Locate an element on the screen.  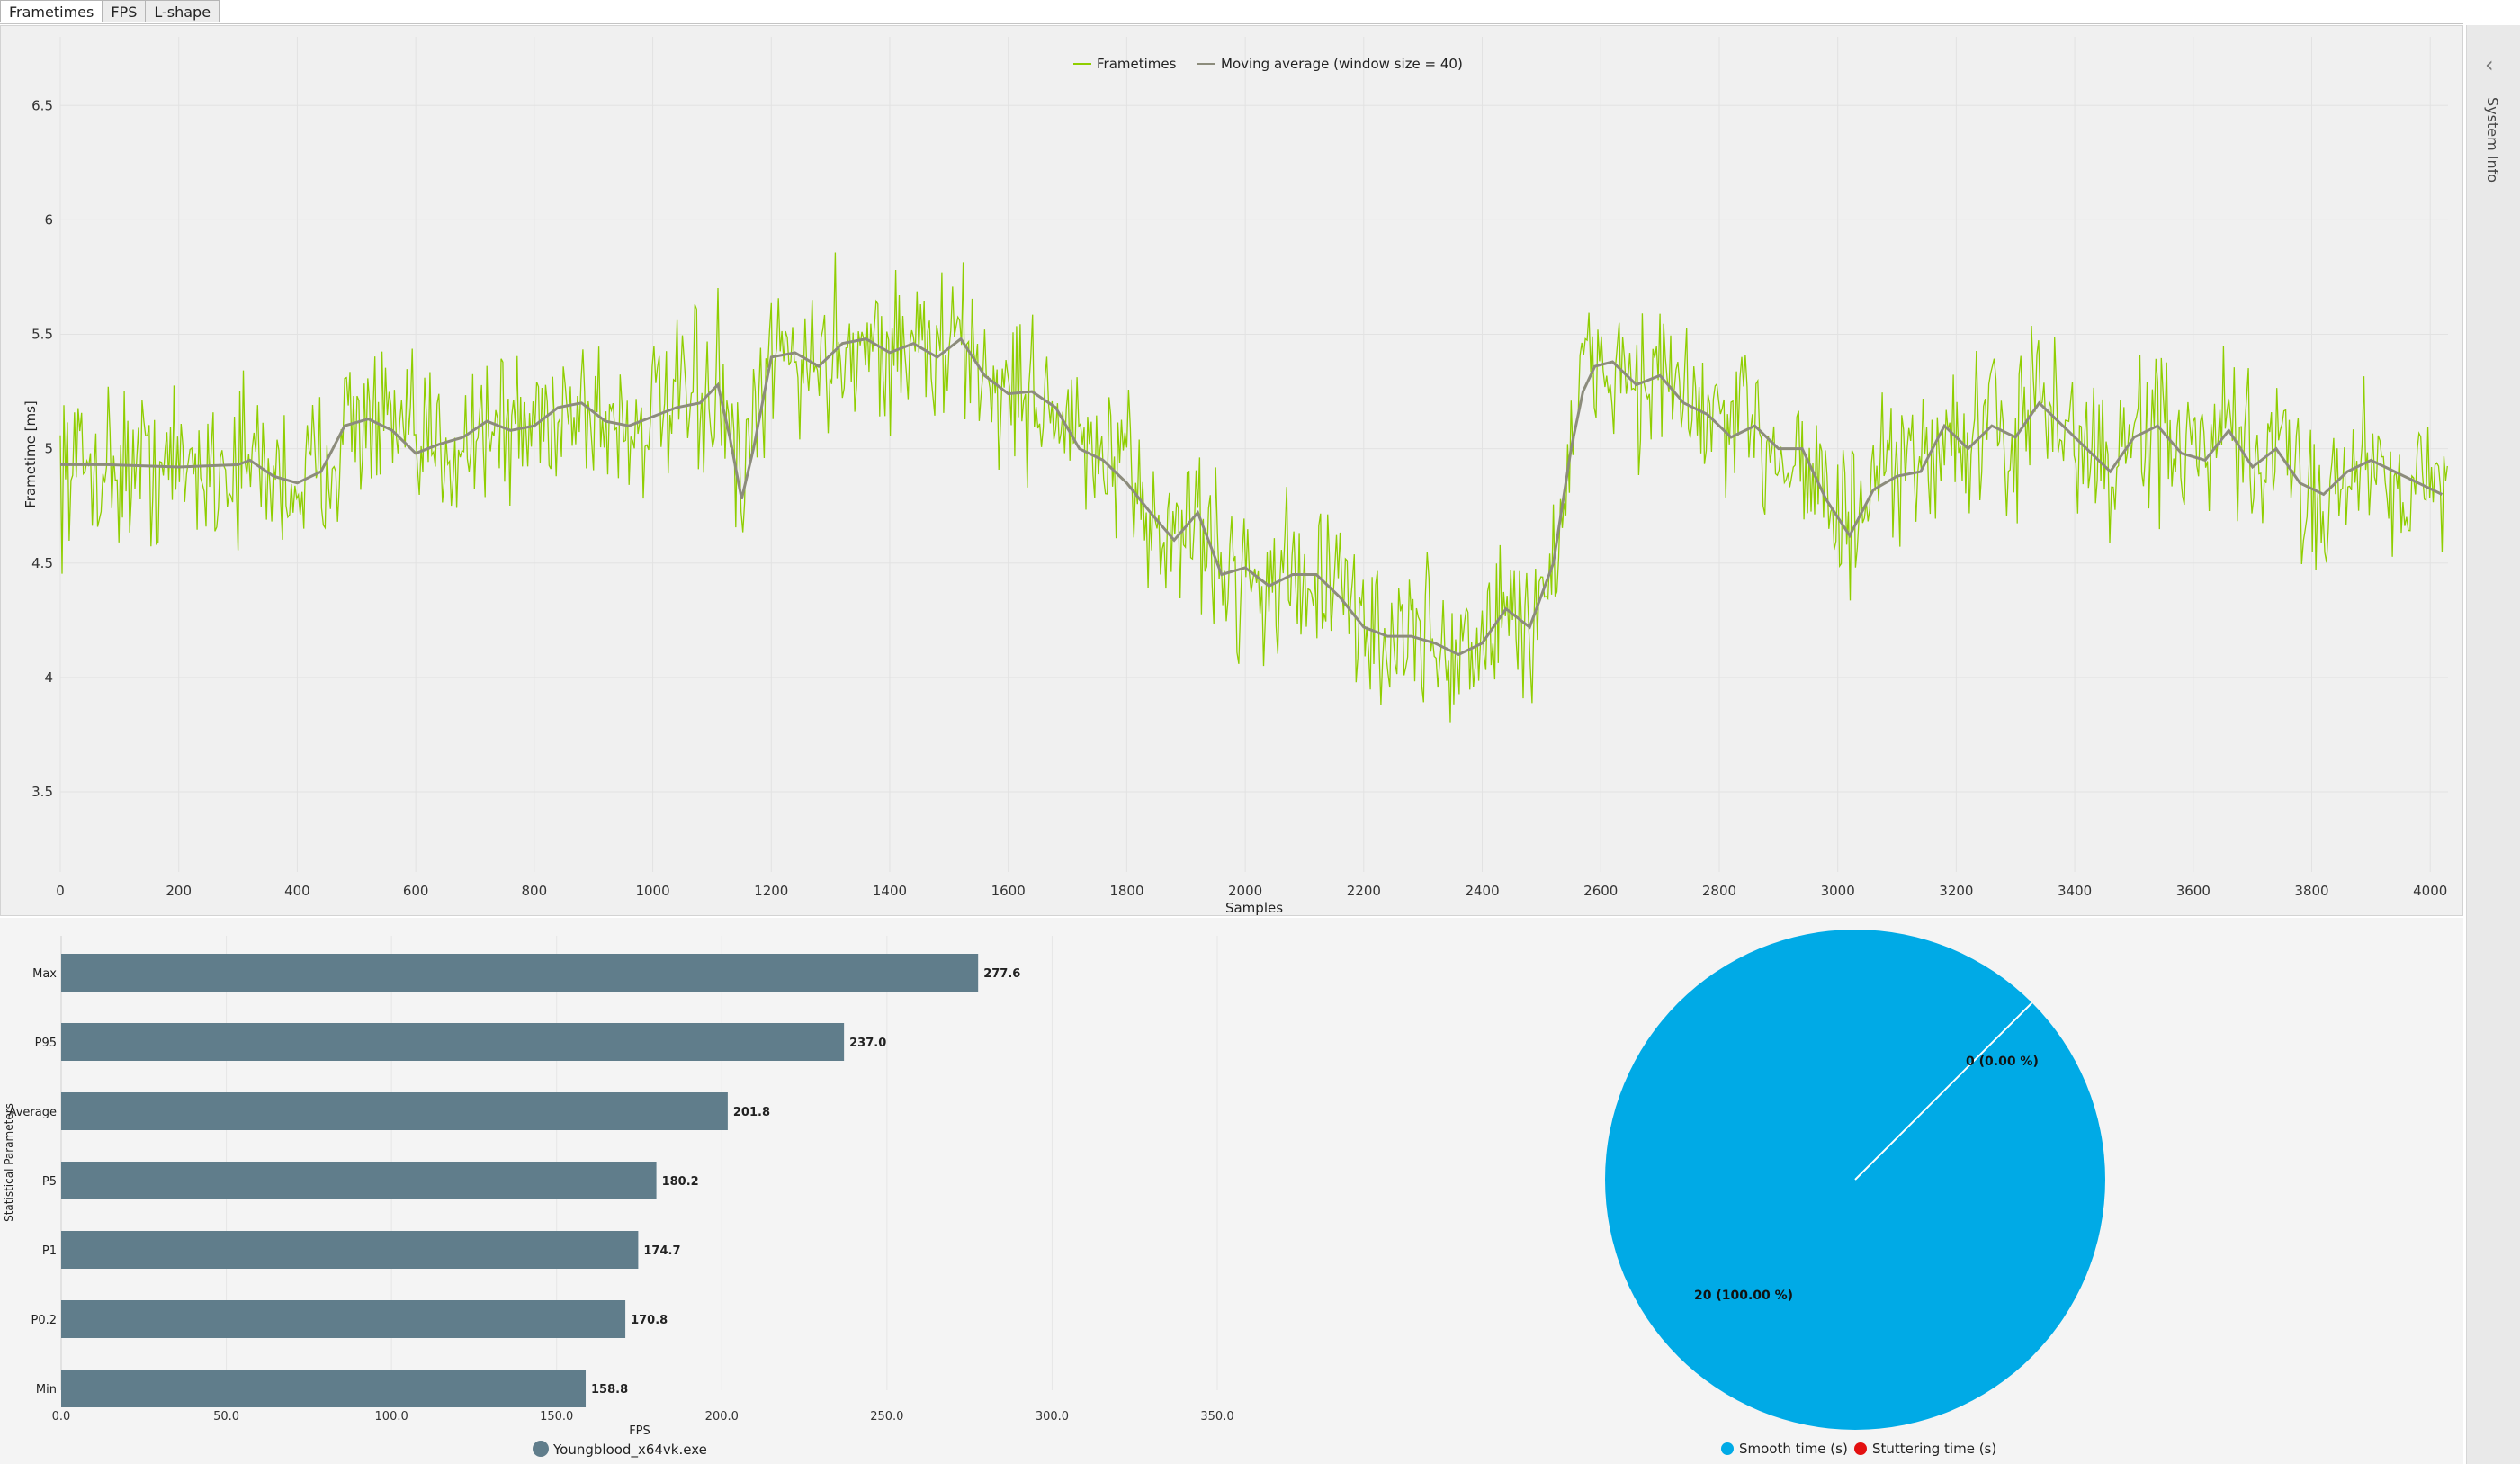
x-axis-label: FPS is located at coordinates (639, 1431).